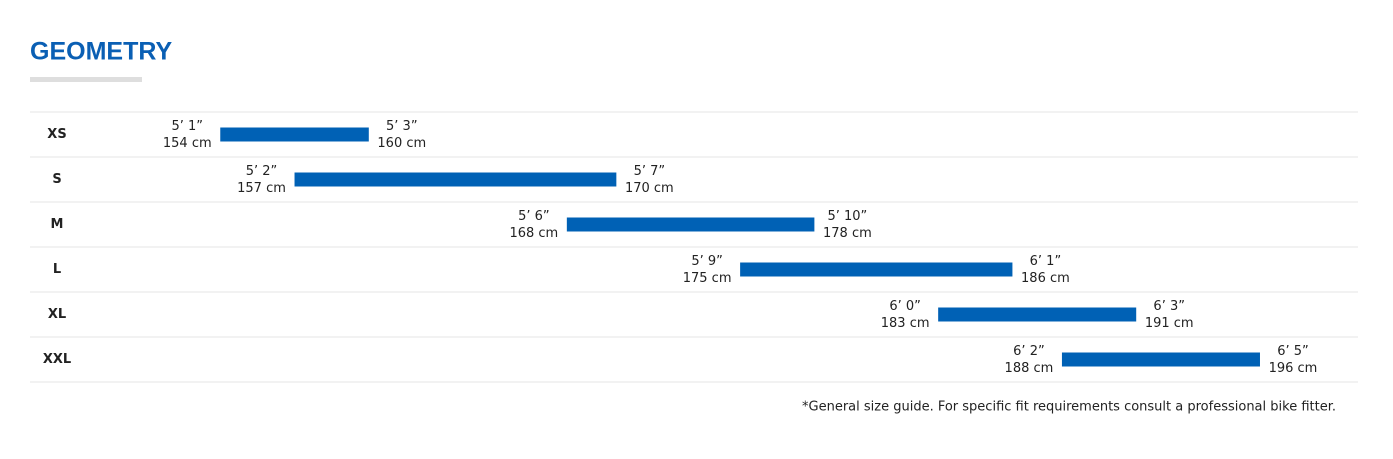 The height and width of the screenshot is (459, 1393). Describe the element at coordinates (1293, 368) in the screenshot. I see `high-label: 196 cm` at that location.